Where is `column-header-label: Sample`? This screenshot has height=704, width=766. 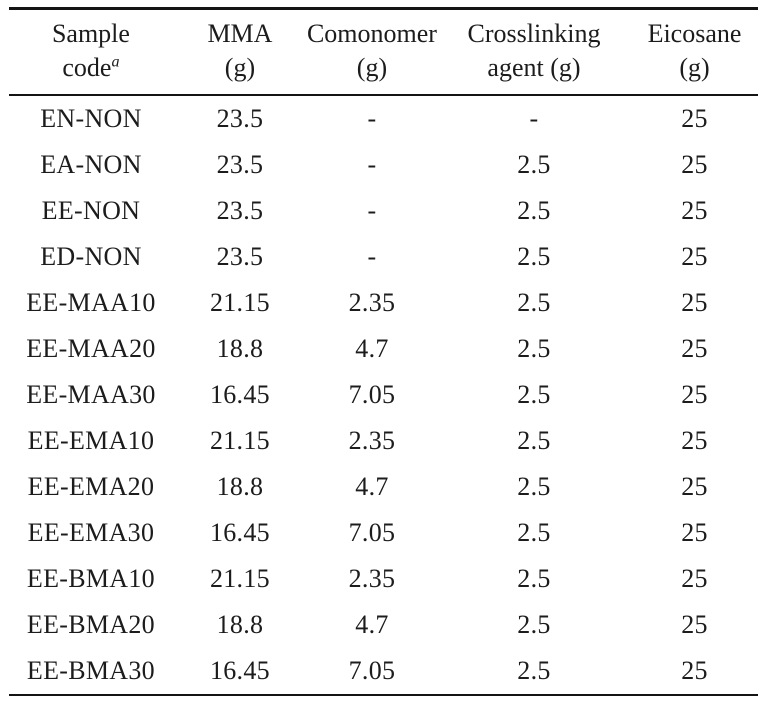 column-header-label: Sample is located at coordinates (90, 33).